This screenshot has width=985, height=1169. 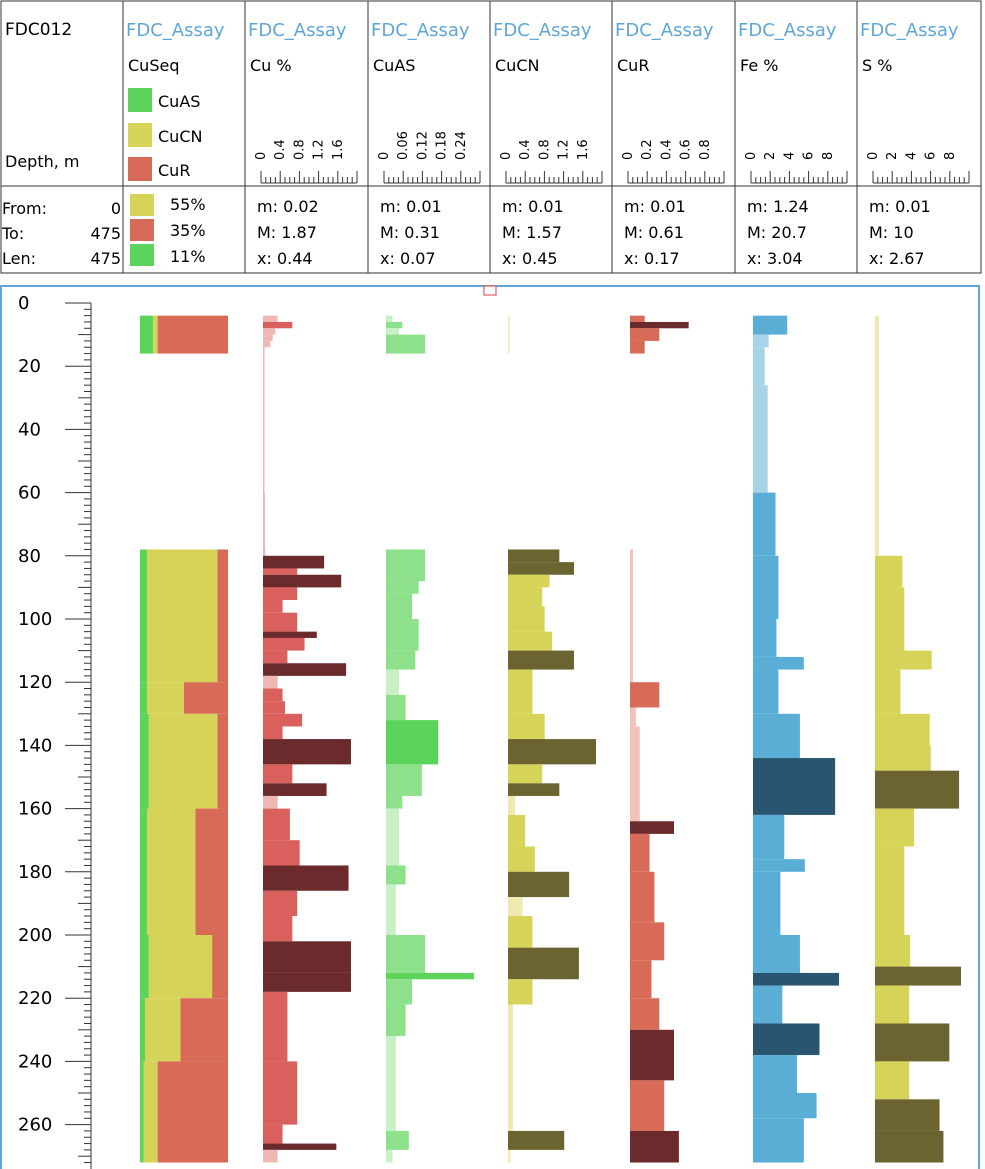 What do you see at coordinates (490, 290) in the screenshot?
I see `scroll-marker` at bounding box center [490, 290].